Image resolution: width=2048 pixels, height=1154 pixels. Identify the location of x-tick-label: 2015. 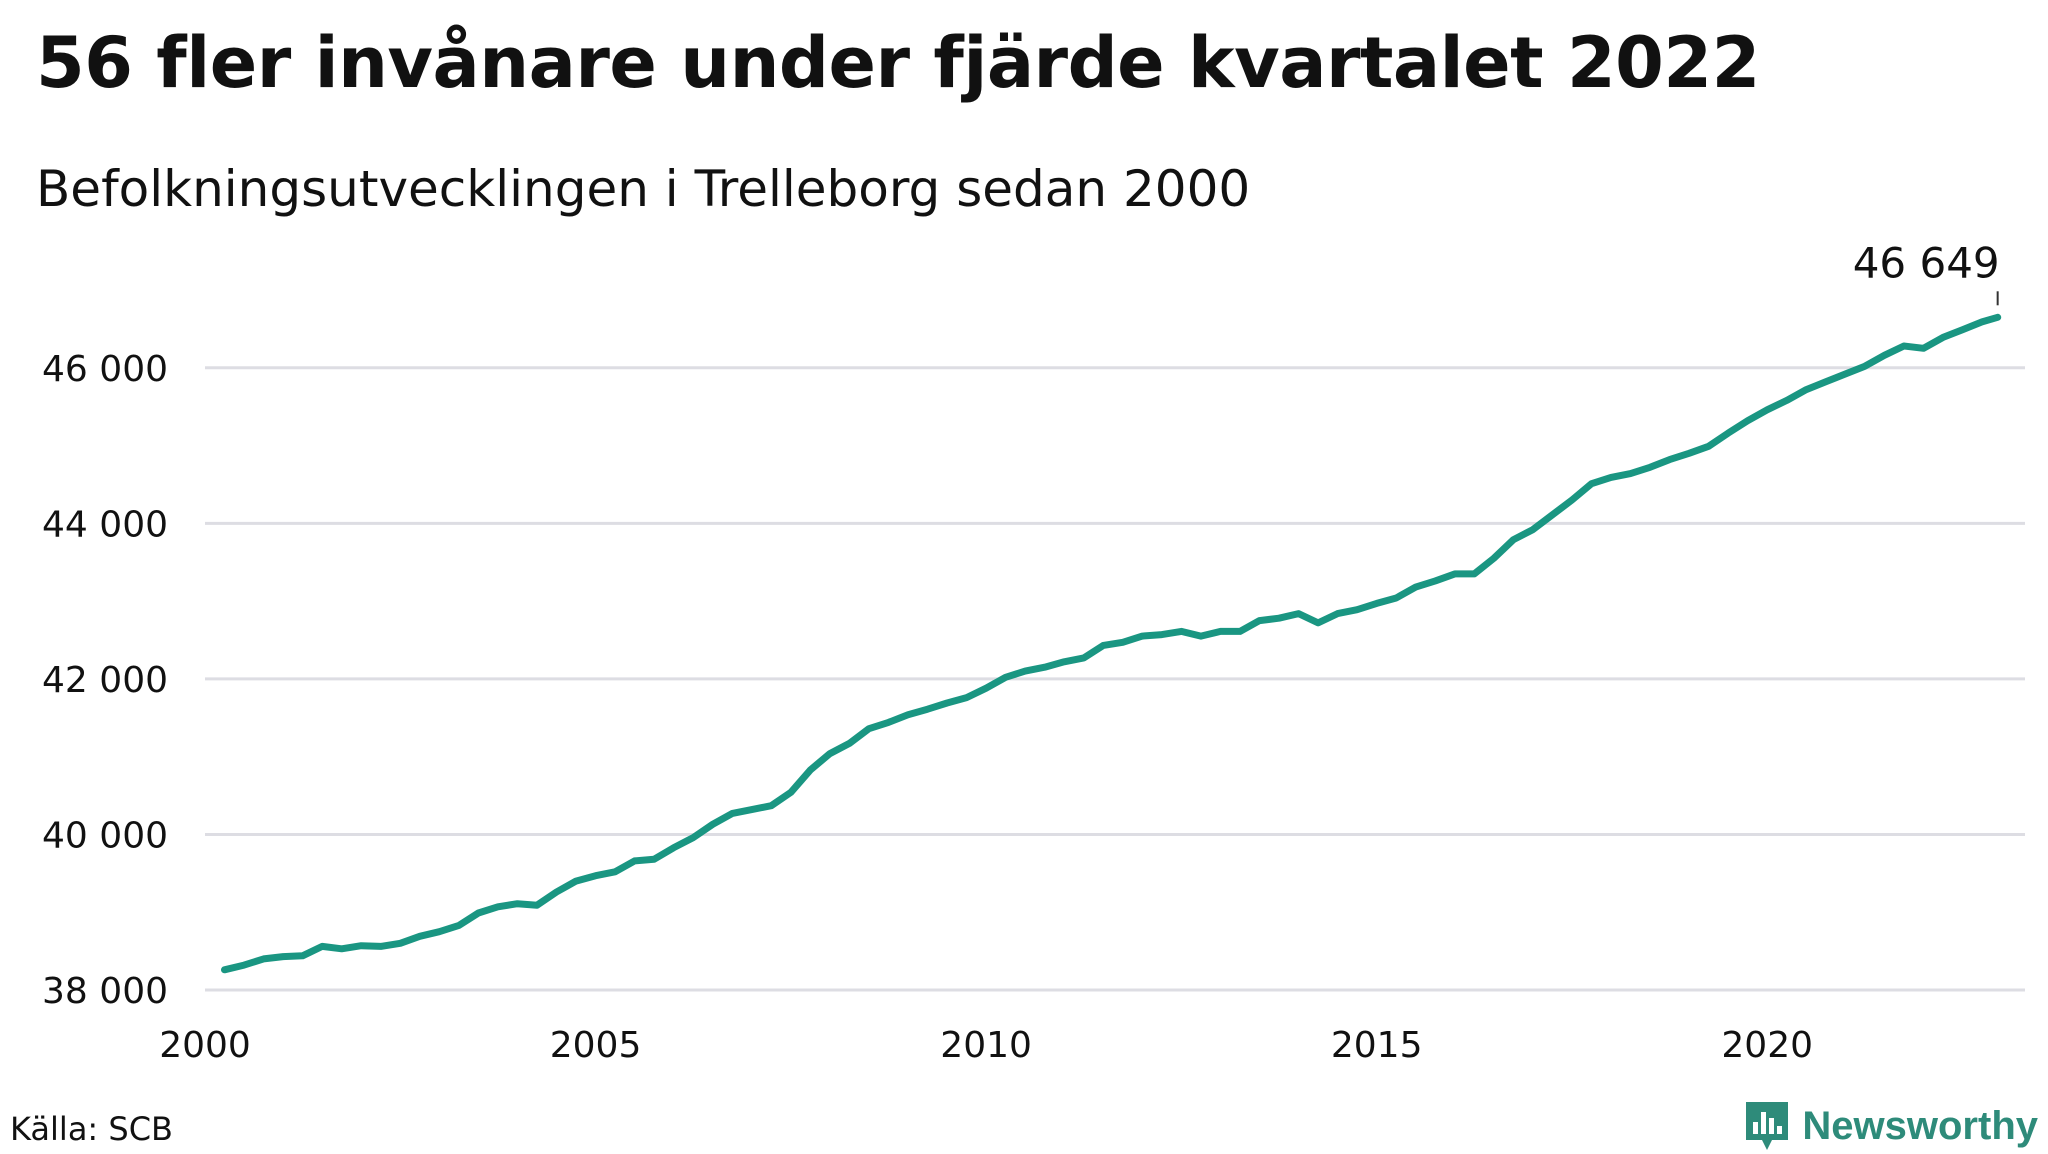
(1377, 1045).